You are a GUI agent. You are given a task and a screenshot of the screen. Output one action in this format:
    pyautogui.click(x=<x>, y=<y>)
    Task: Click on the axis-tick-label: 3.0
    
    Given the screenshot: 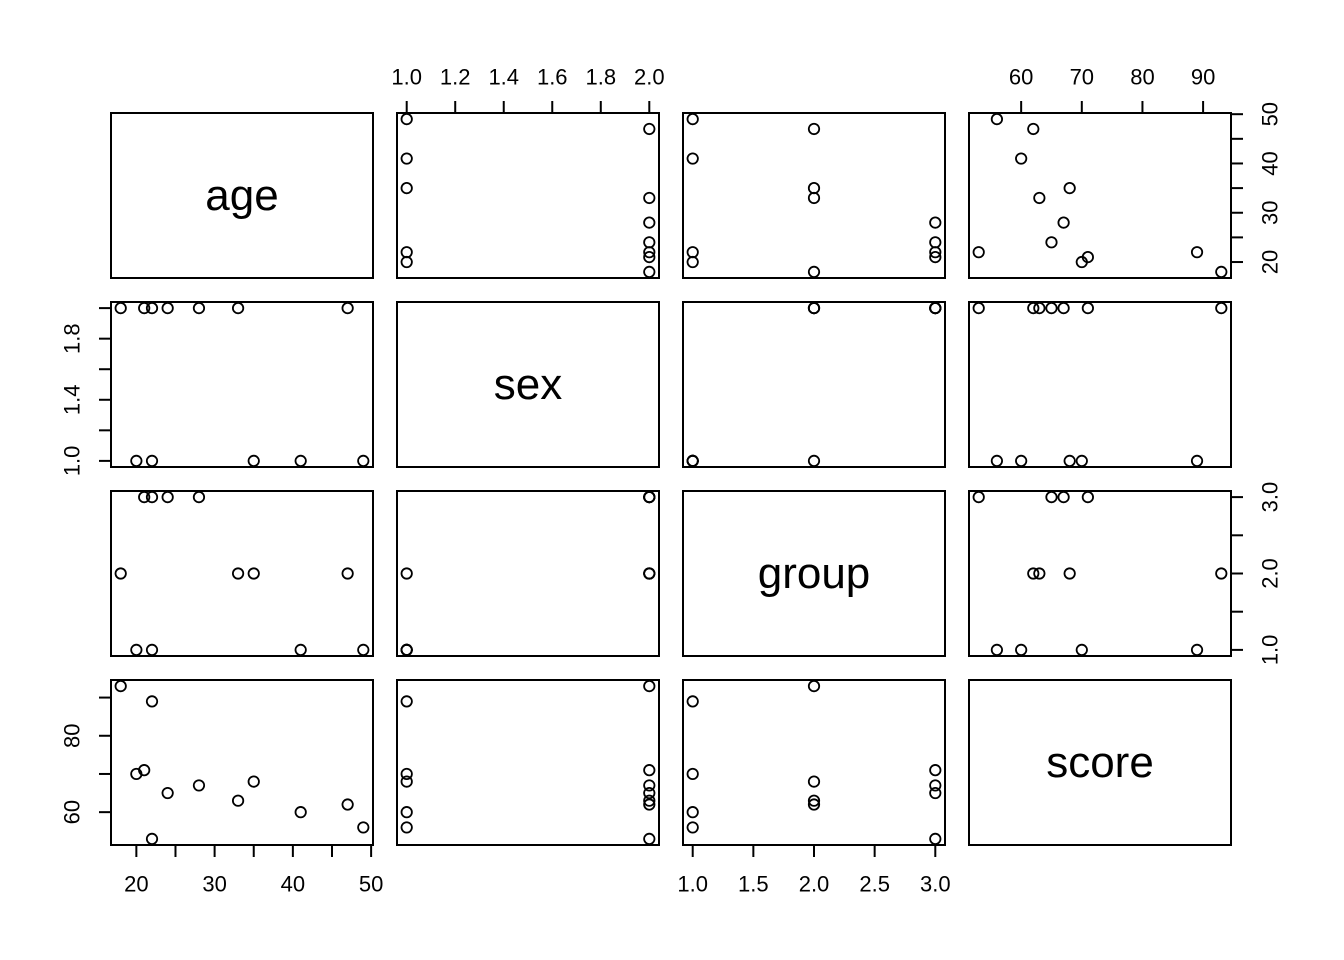 What is the action you would take?
    pyautogui.click(x=935, y=884)
    